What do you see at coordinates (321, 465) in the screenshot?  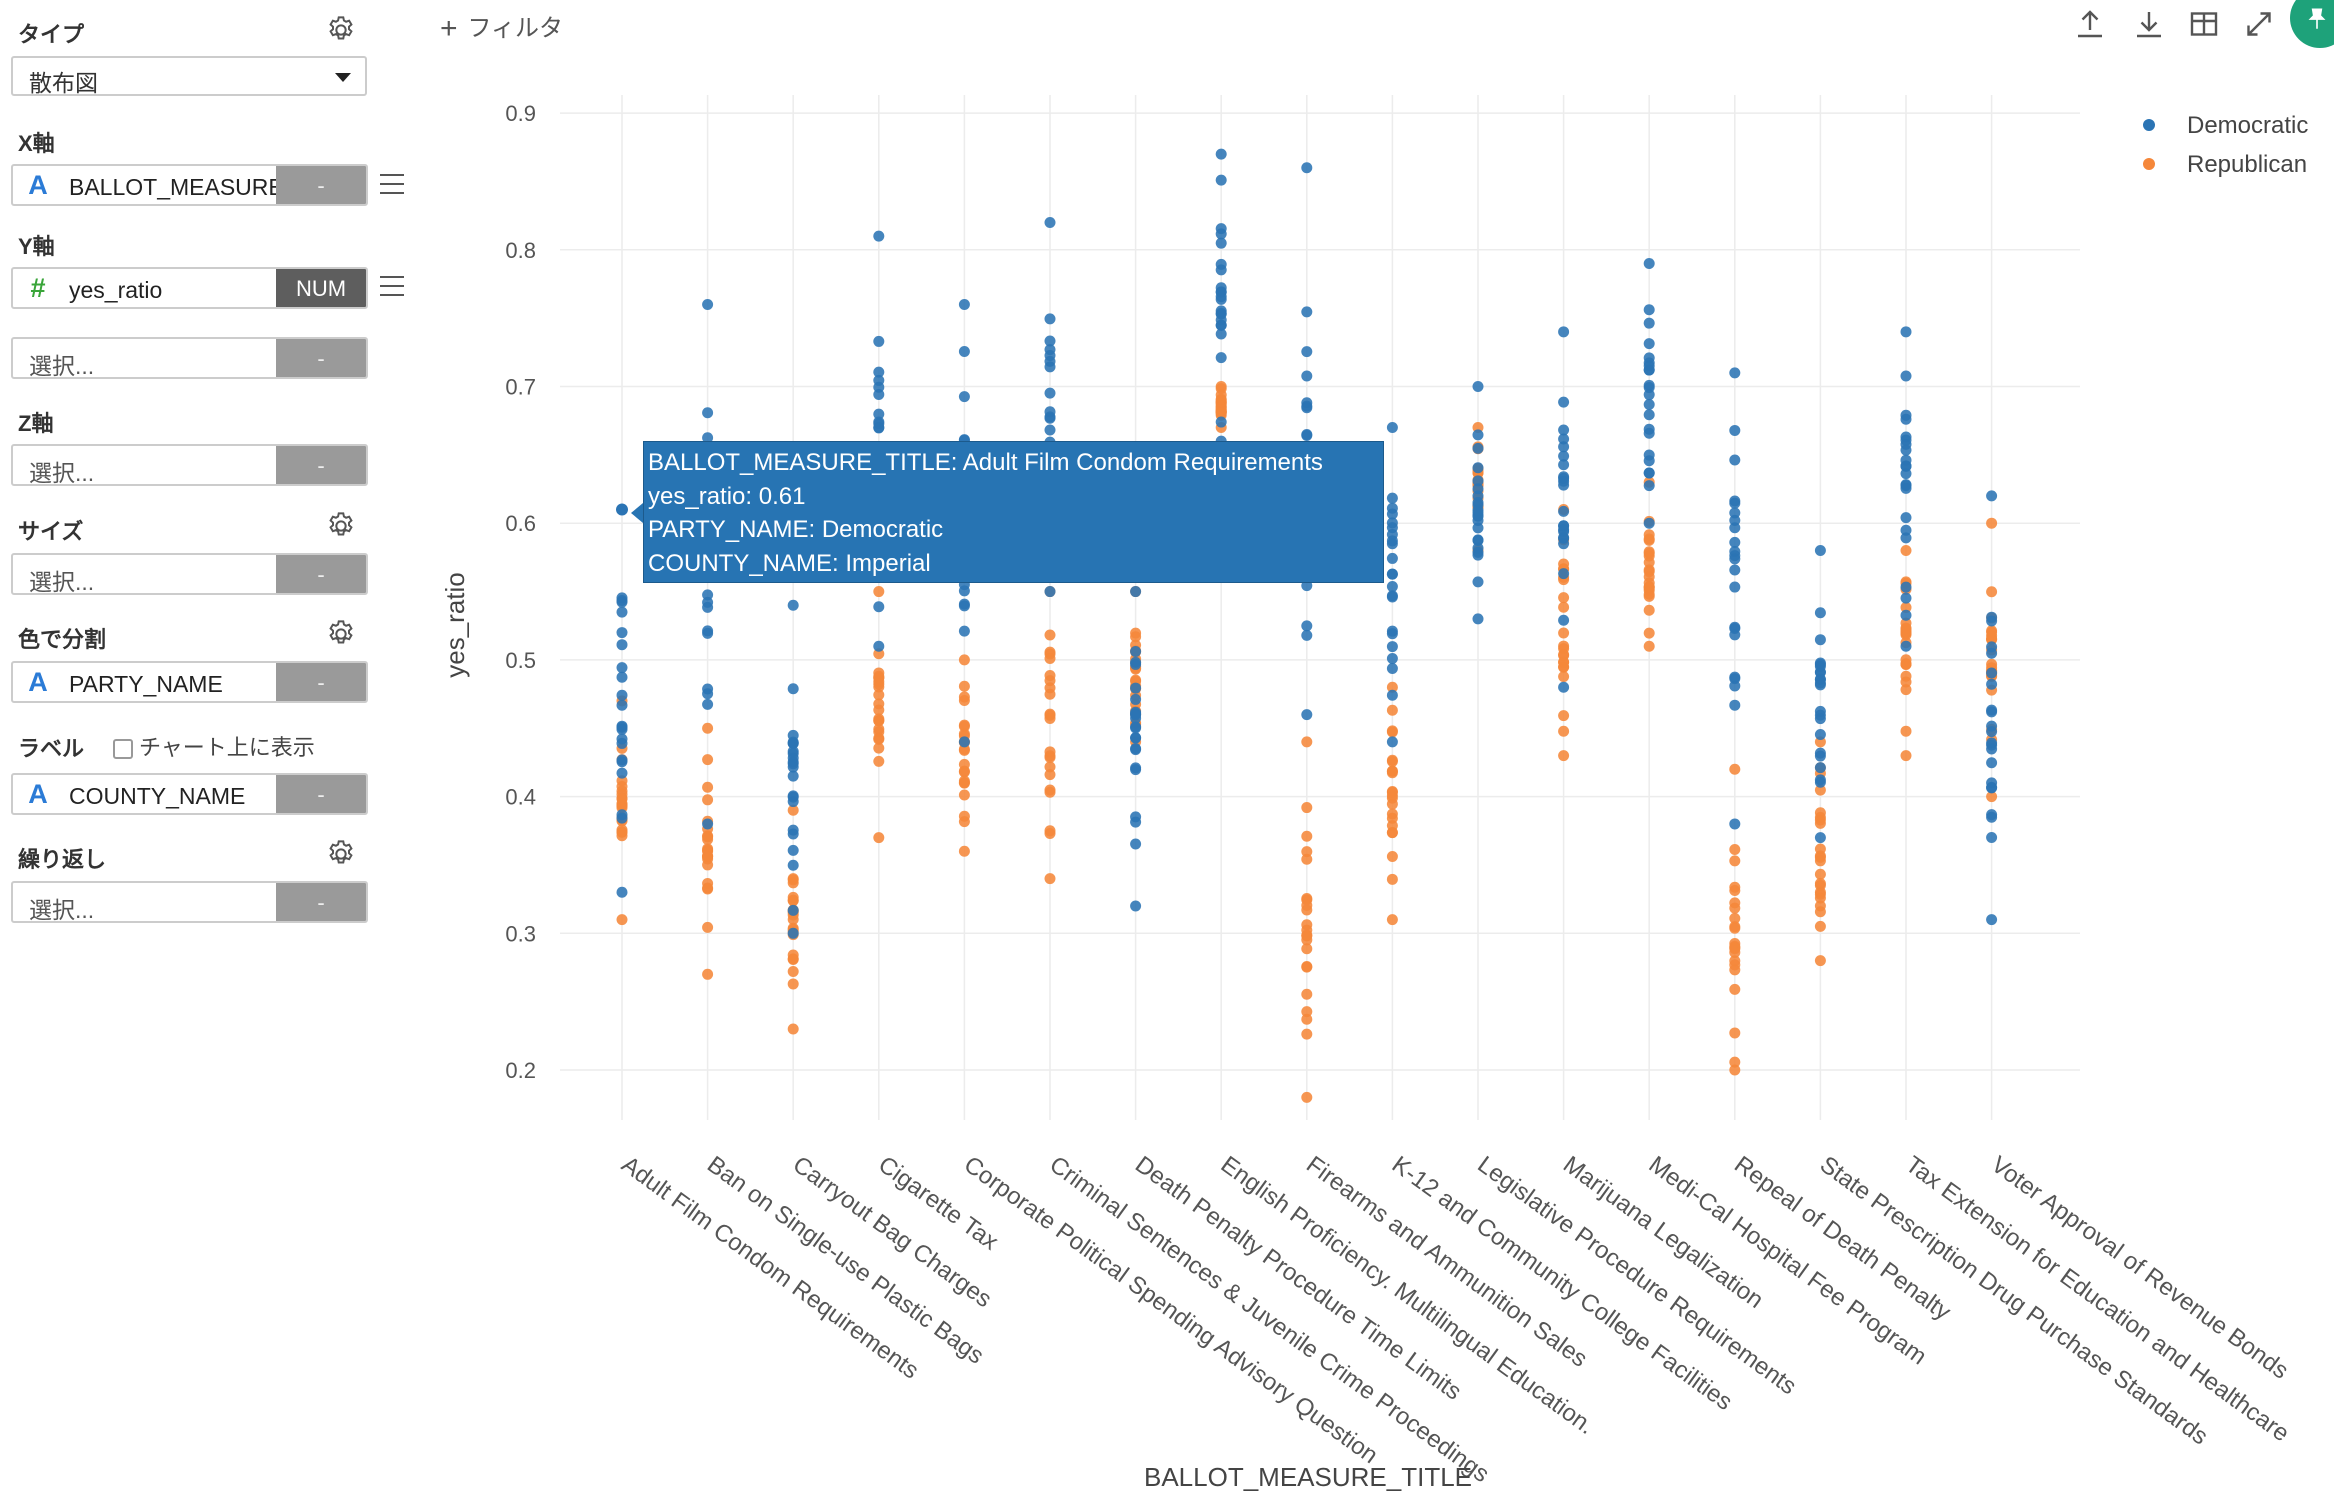 I see `z-axis-button: -` at bounding box center [321, 465].